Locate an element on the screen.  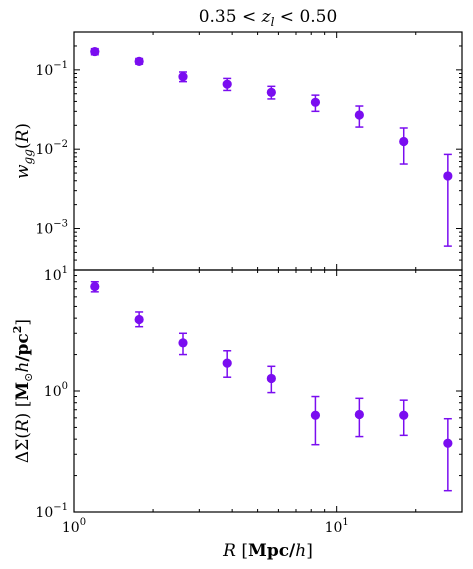
top-y-tick-label: 10⁻³ is located at coordinates (51, 228).